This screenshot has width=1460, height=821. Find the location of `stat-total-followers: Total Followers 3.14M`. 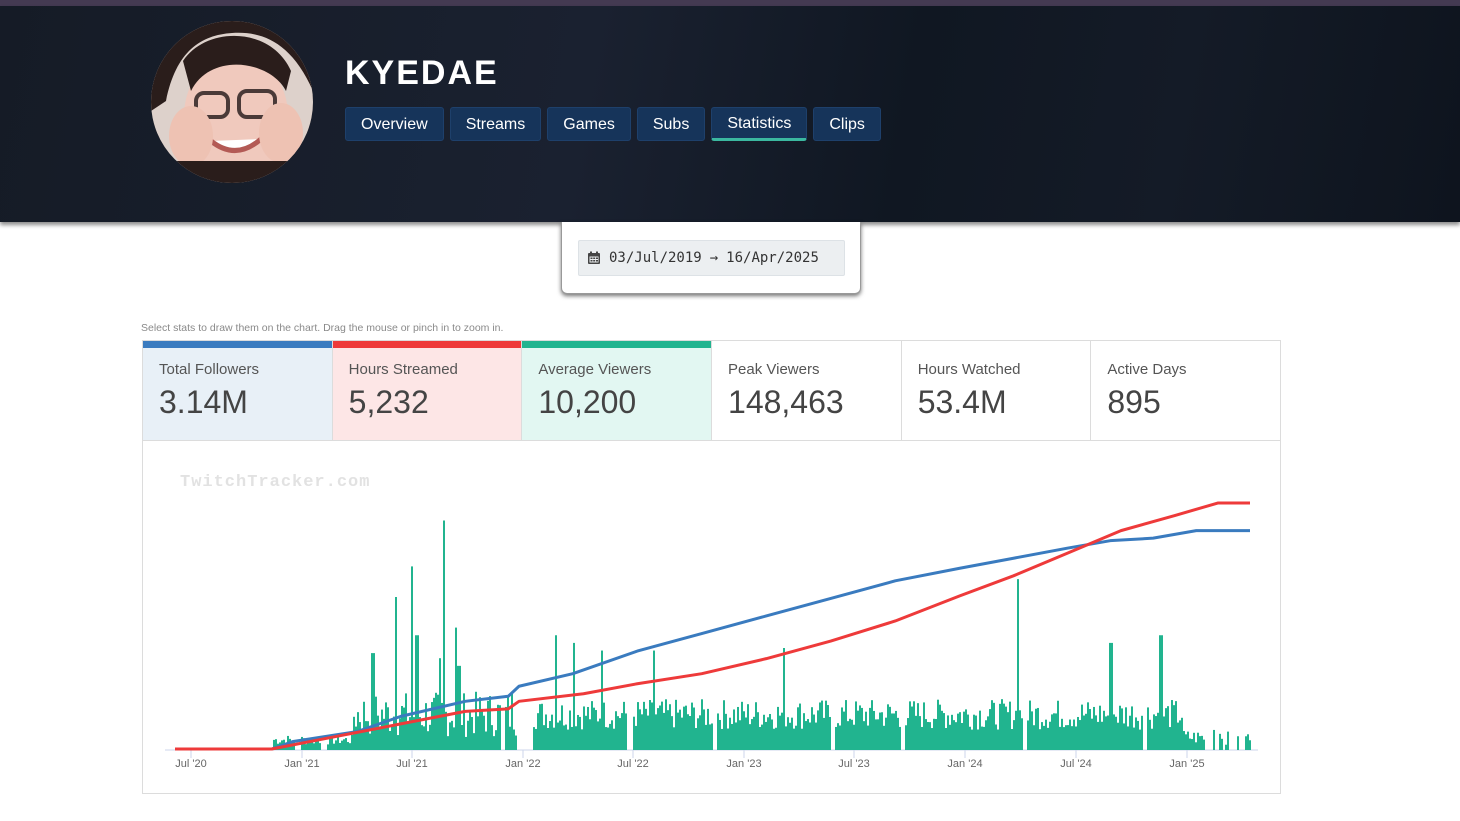

stat-total-followers: Total Followers 3.14M is located at coordinates (238, 390).